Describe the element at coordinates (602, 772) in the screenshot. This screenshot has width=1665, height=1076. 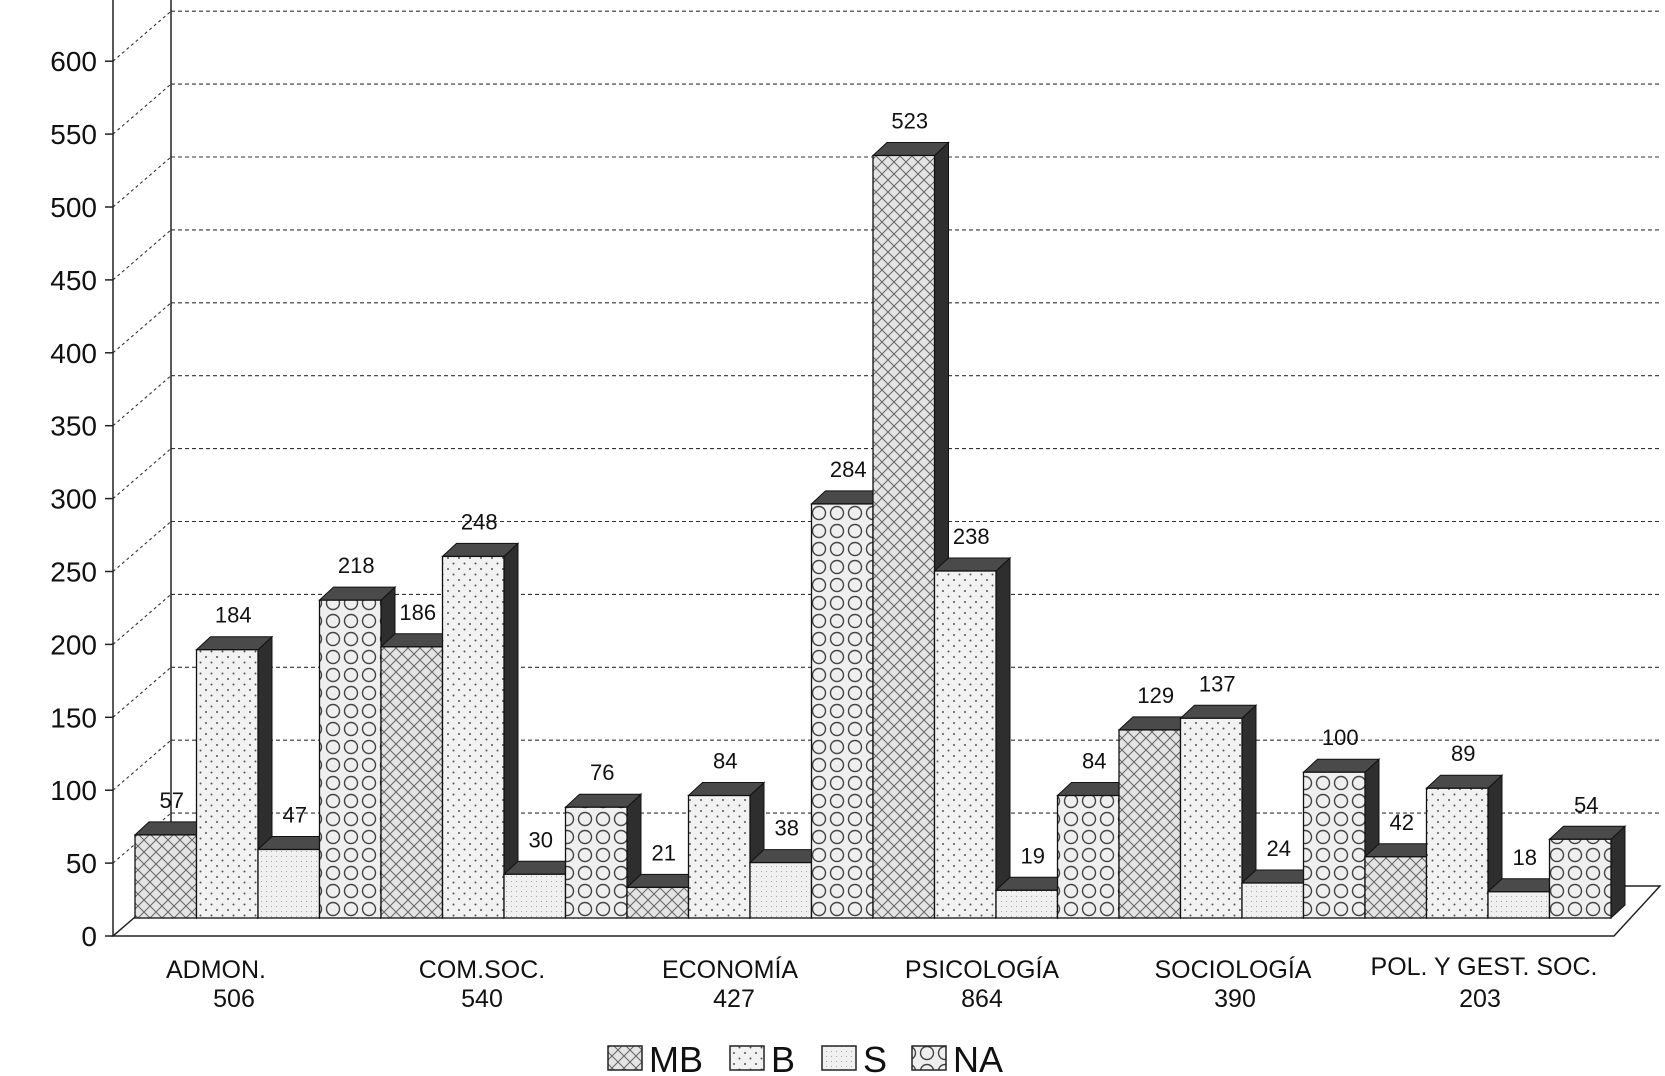
I see `data-label: 76` at that location.